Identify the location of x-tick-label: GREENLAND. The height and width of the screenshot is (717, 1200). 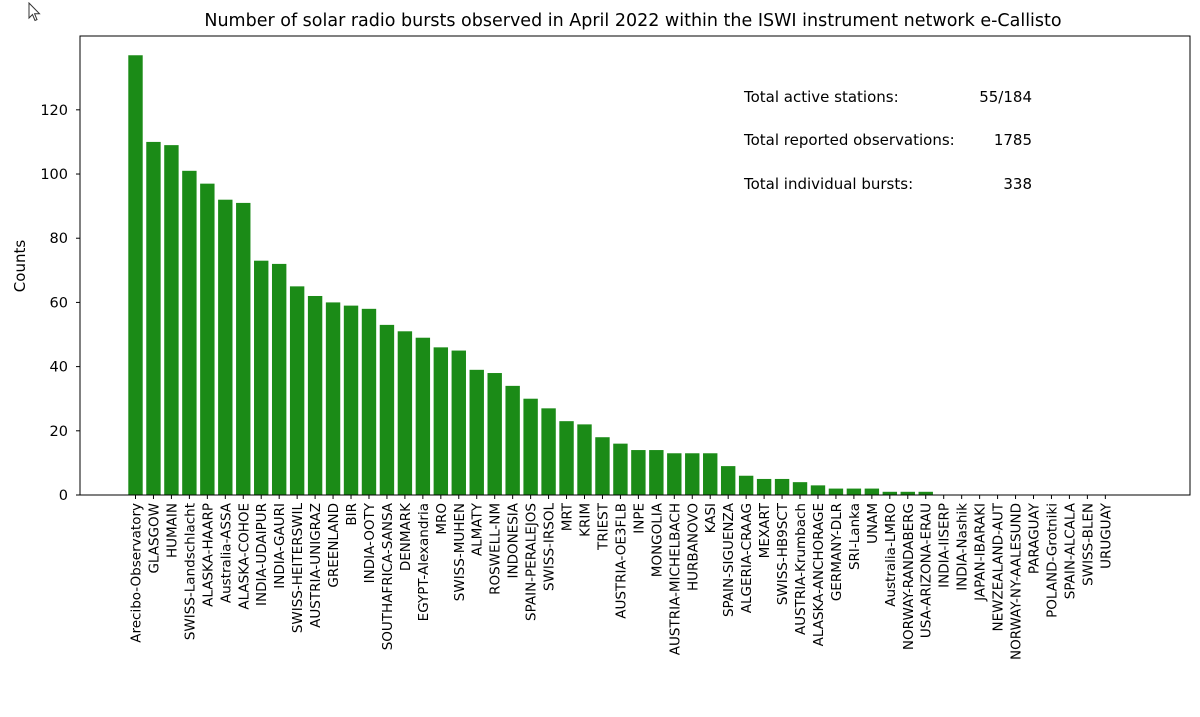
(334, 545).